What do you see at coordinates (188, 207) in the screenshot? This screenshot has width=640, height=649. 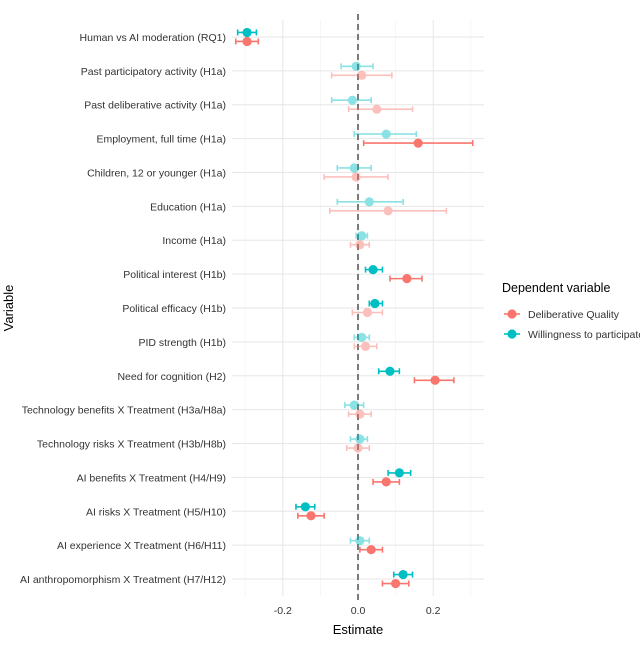 I see `category-label: Education (H1a)` at bounding box center [188, 207].